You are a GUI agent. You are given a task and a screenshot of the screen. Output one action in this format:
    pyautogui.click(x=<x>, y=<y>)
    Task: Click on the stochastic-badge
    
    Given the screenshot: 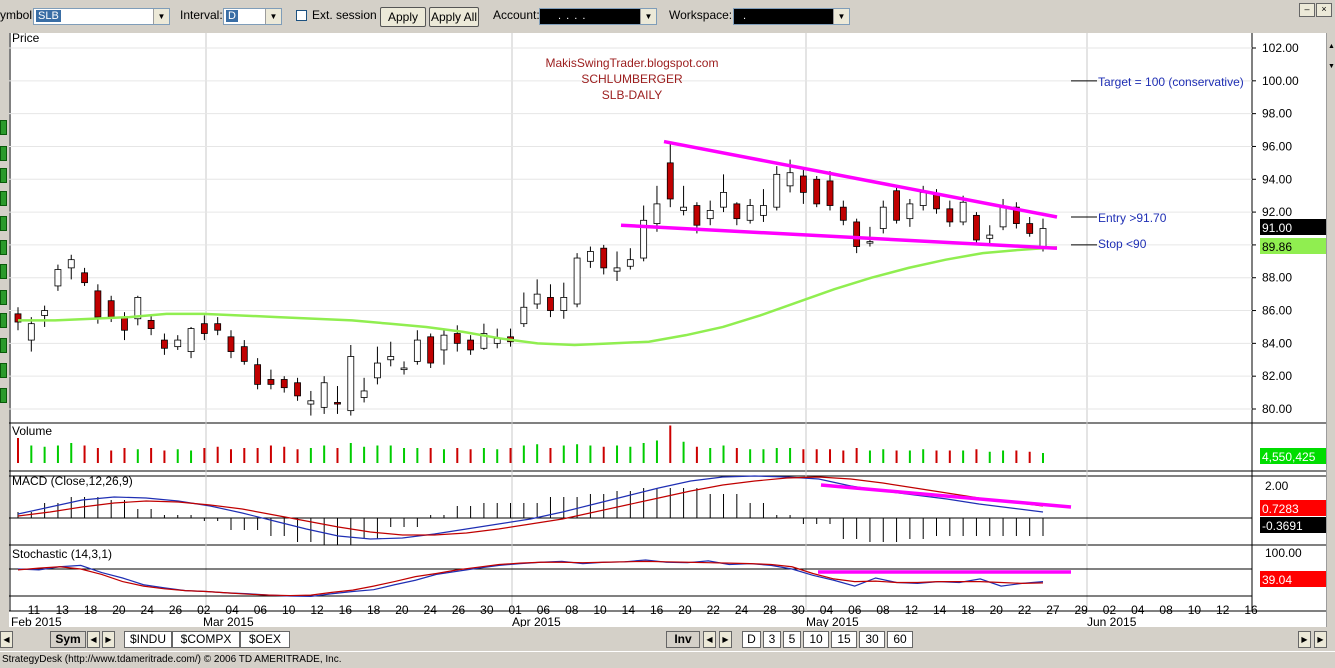 What is the action you would take?
    pyautogui.click(x=1293, y=579)
    